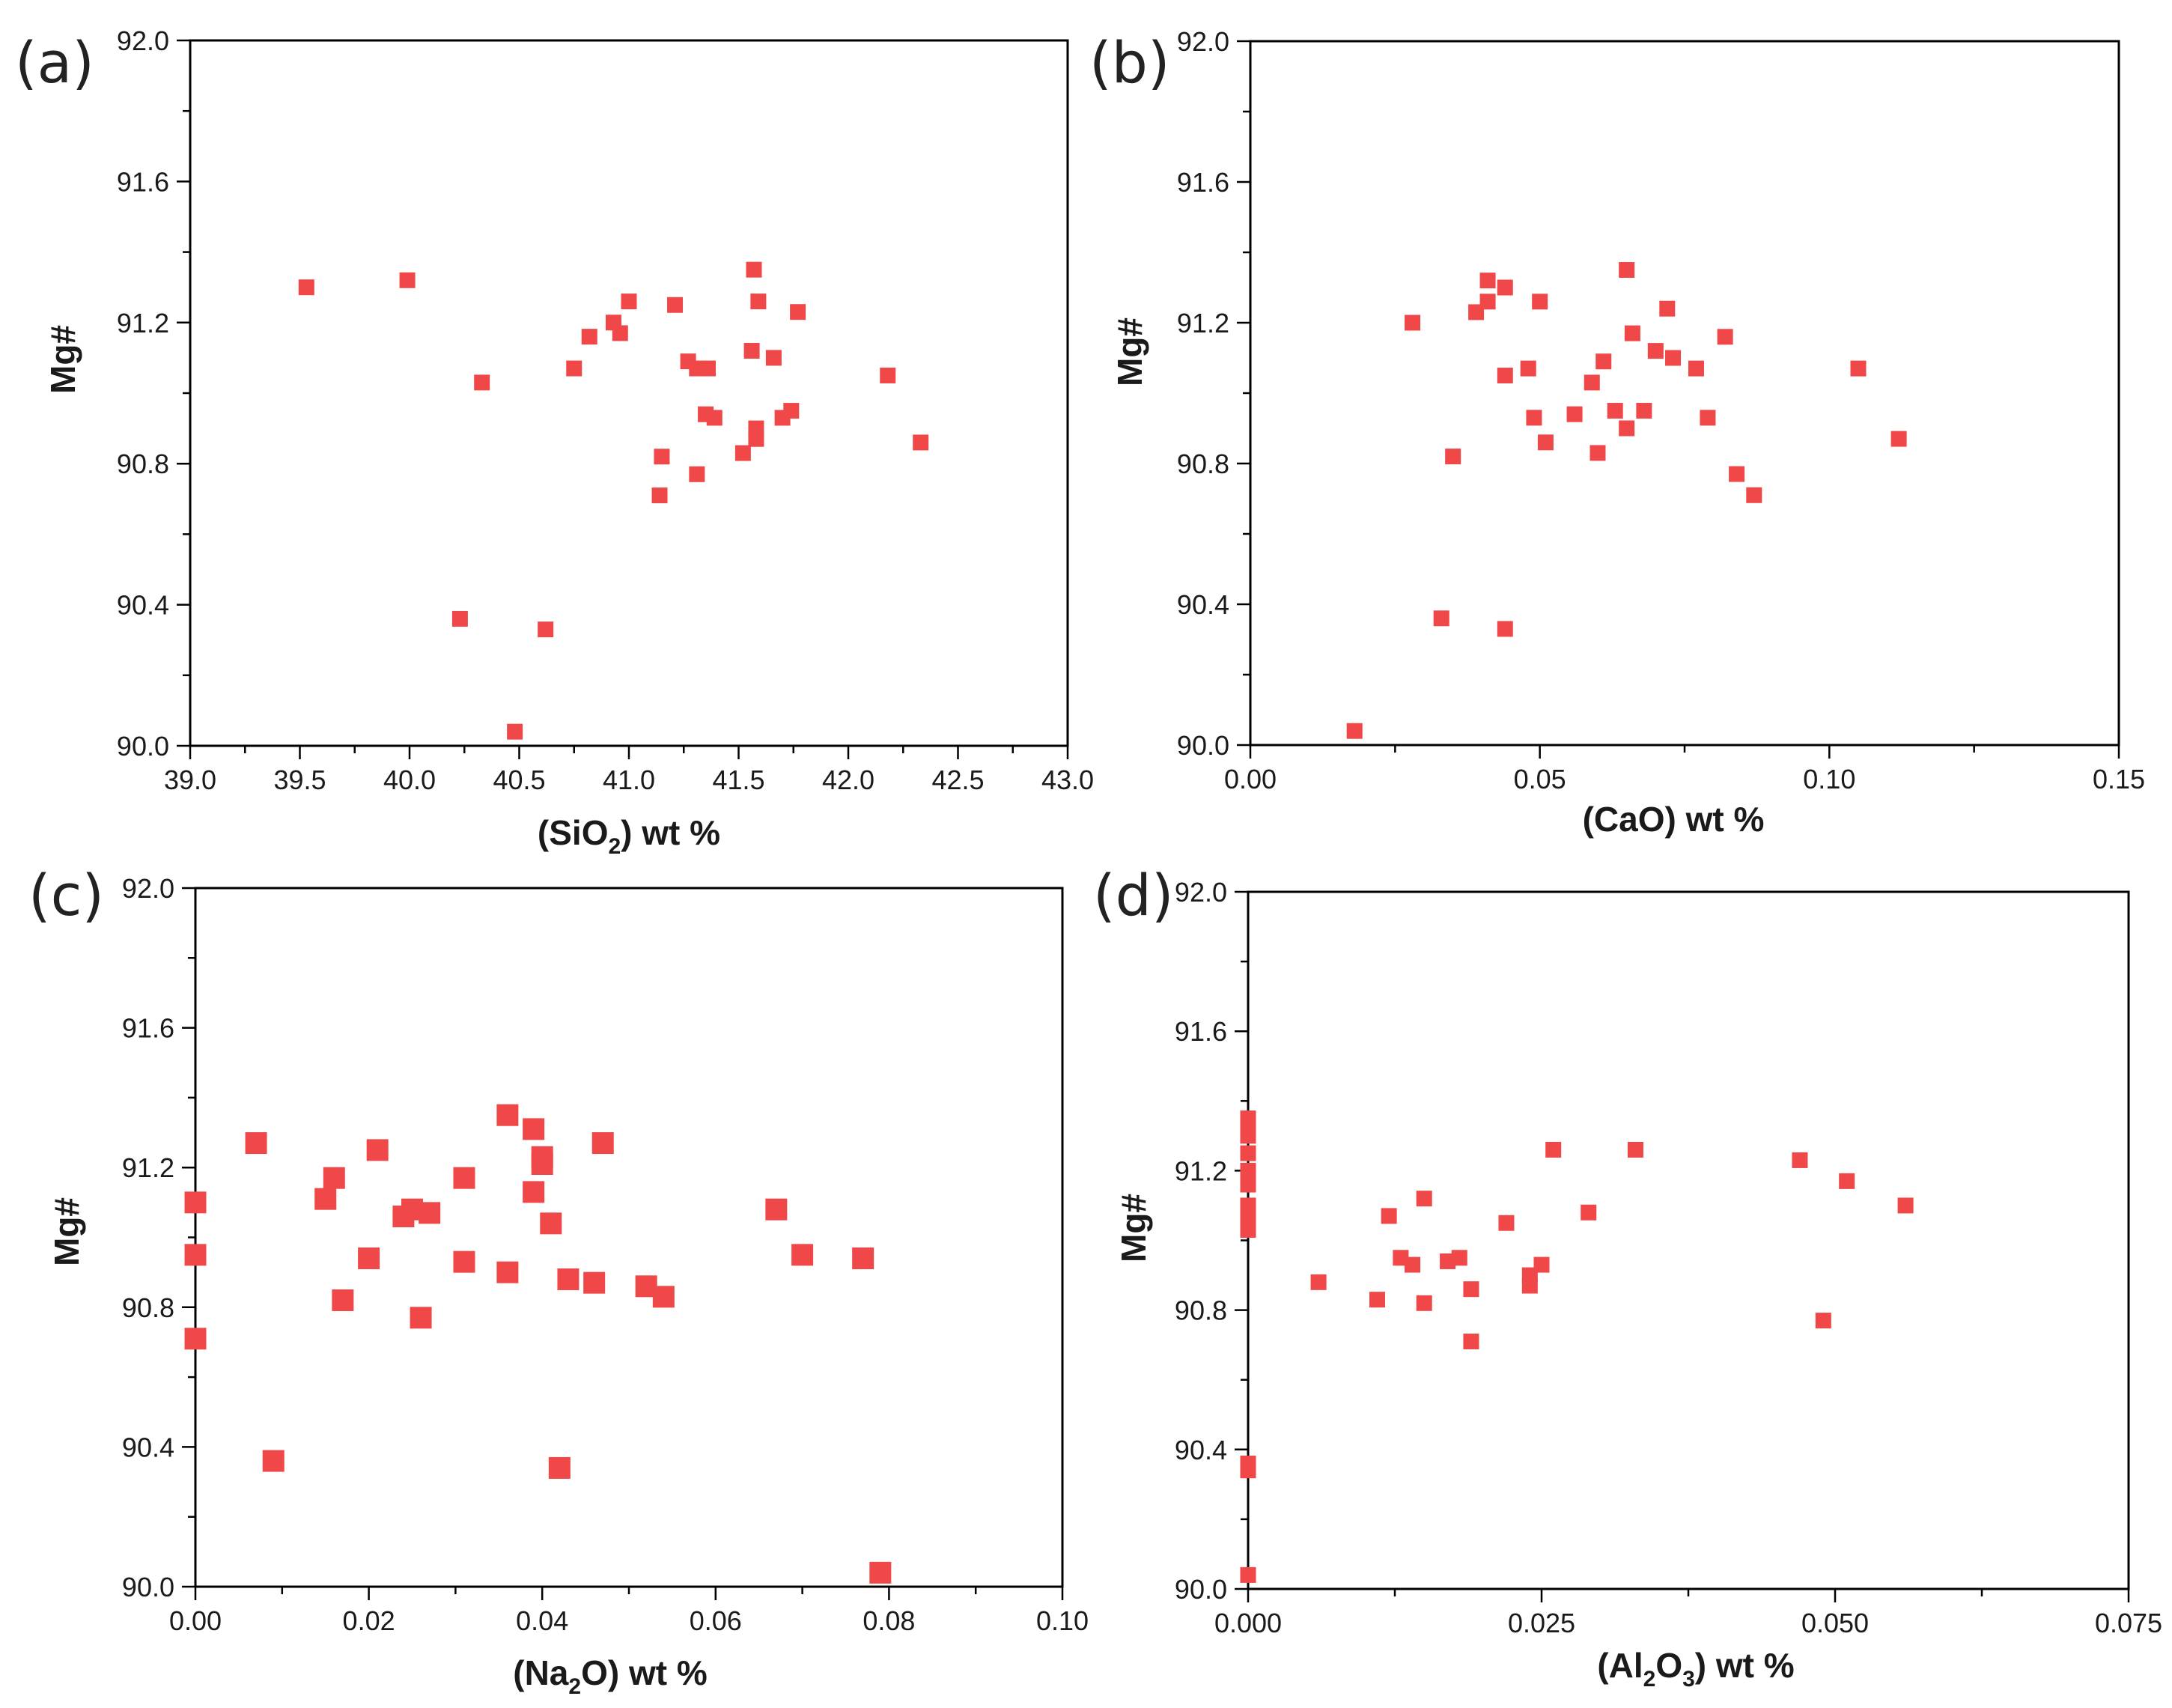 The width and height of the screenshot is (2172, 1708). What do you see at coordinates (1674, 819) in the screenshot?
I see `x-axis-title: (CaO) wt %` at bounding box center [1674, 819].